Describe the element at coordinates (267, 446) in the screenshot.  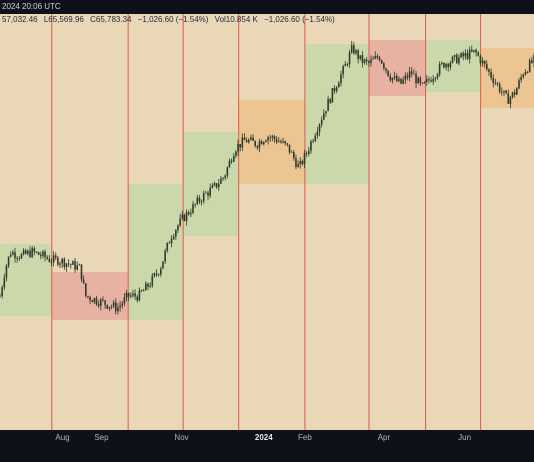
I see `x-axis: Aug Sep Nov 2024 Feb Apr Jun` at that location.